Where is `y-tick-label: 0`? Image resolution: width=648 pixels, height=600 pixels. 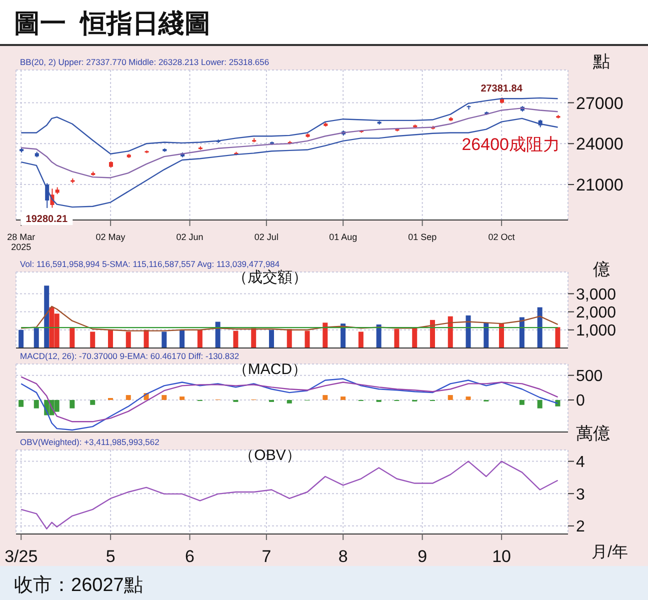 y-tick-label: 0 is located at coordinates (580, 401).